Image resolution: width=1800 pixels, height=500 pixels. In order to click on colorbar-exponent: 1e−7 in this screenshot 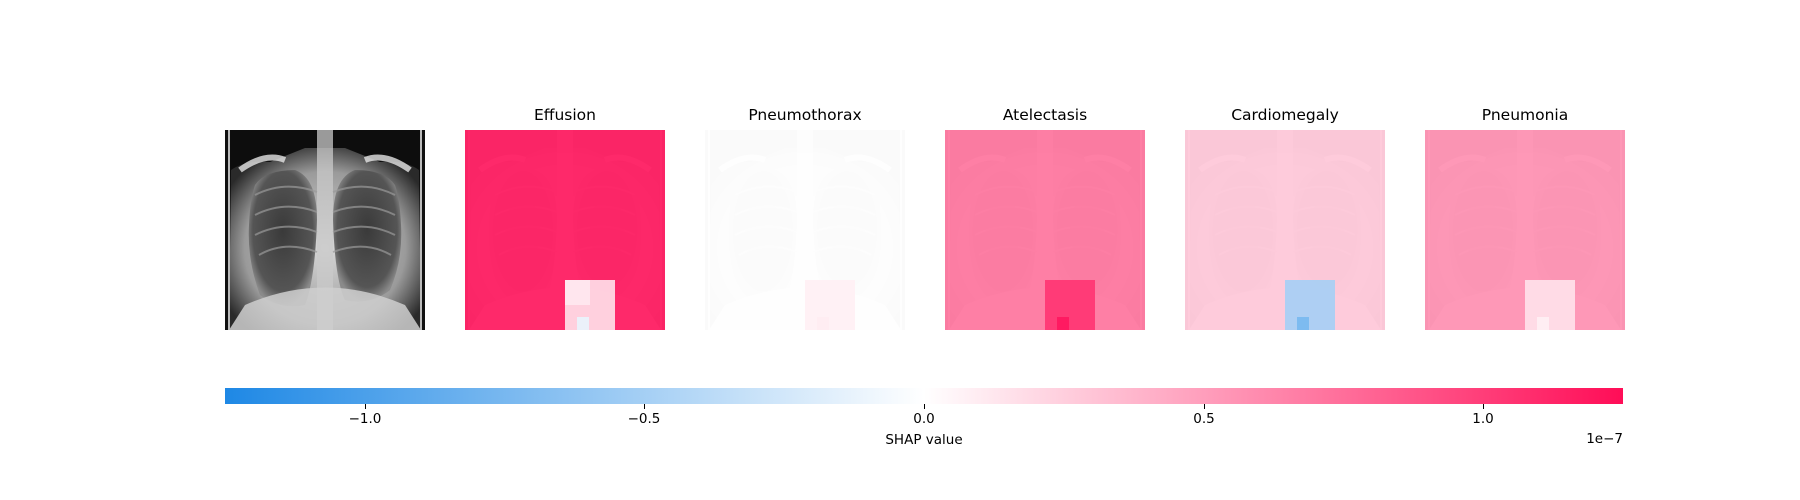, I will do `click(1604, 439)`.